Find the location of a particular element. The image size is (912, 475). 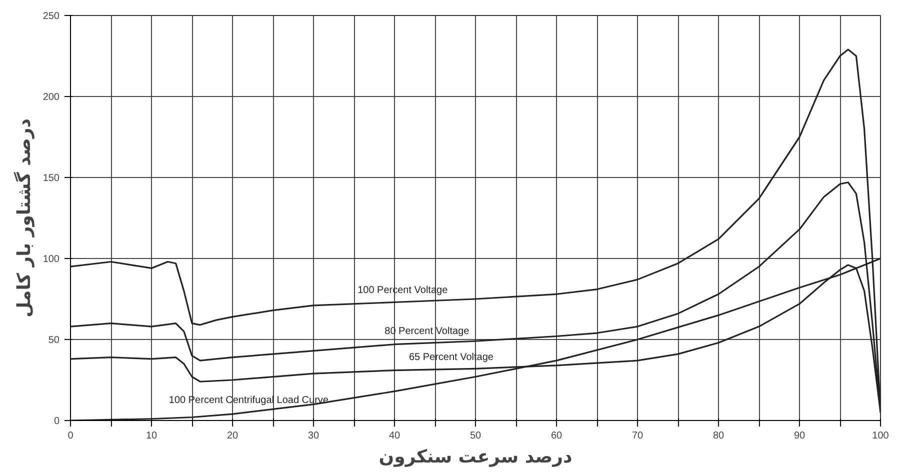

y-tick-label: 150 is located at coordinates (51, 178).